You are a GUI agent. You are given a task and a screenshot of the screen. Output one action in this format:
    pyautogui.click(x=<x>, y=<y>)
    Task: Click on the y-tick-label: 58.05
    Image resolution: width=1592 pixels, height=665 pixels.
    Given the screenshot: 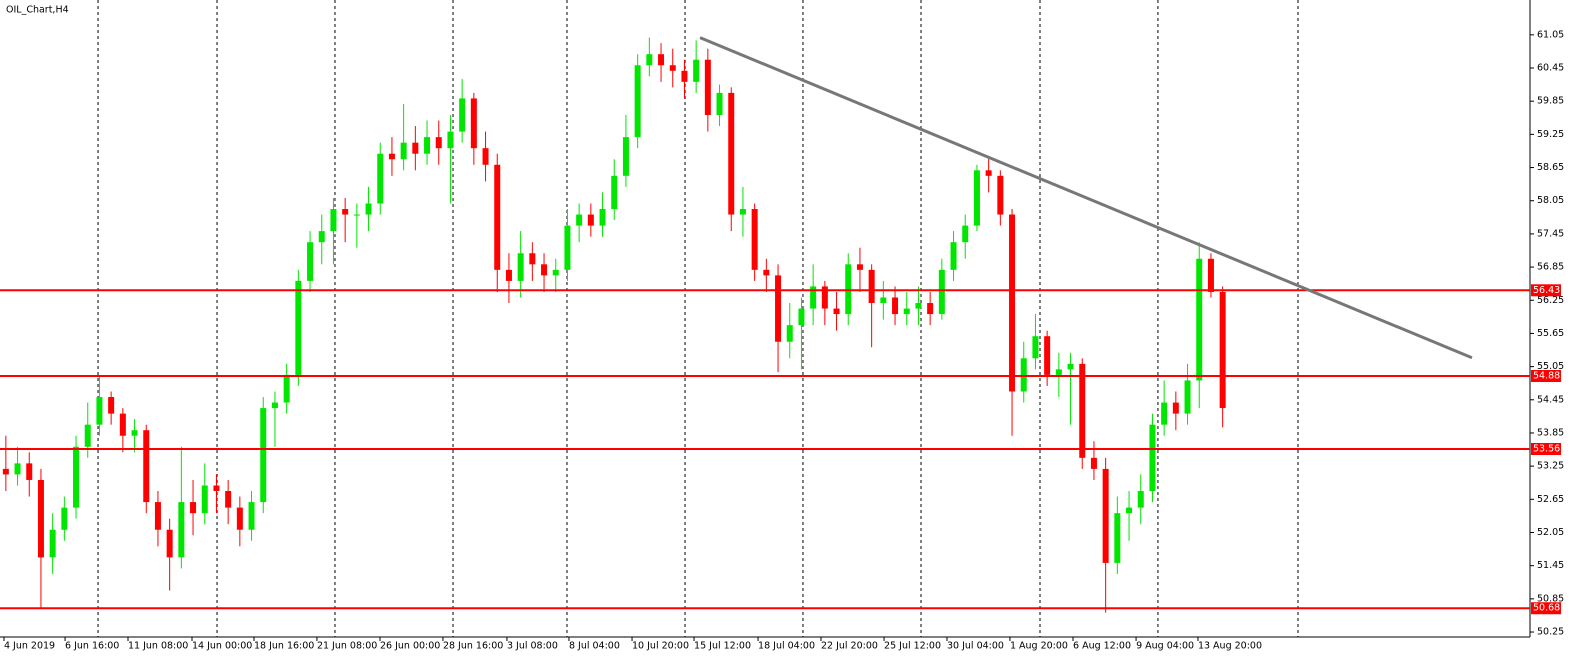 What is the action you would take?
    pyautogui.click(x=1550, y=200)
    